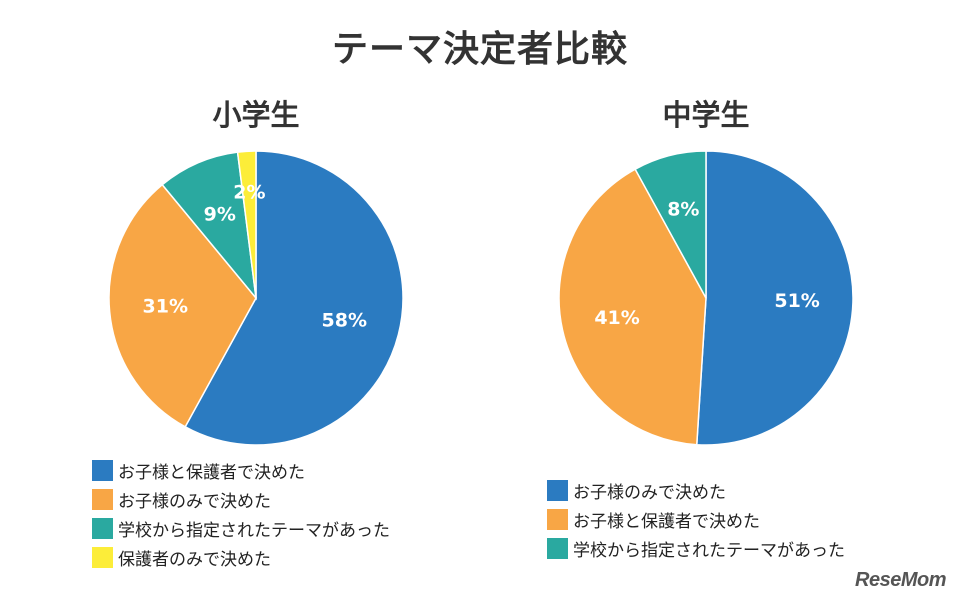  I want to click on elementary-legend-label-1: お子様のみで決めた, so click(194, 502).